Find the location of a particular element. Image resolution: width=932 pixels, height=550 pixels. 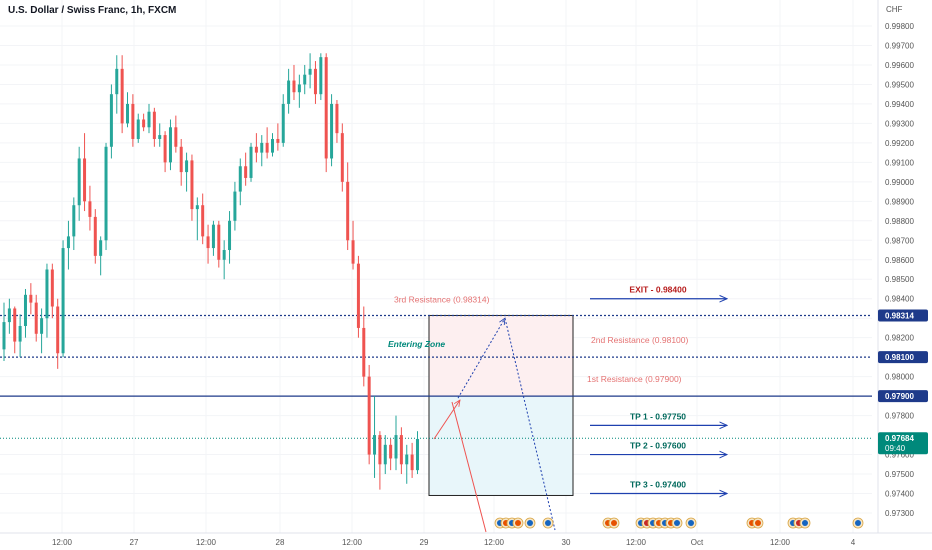

price-tick-label: 0.98400 is located at coordinates (899, 299).